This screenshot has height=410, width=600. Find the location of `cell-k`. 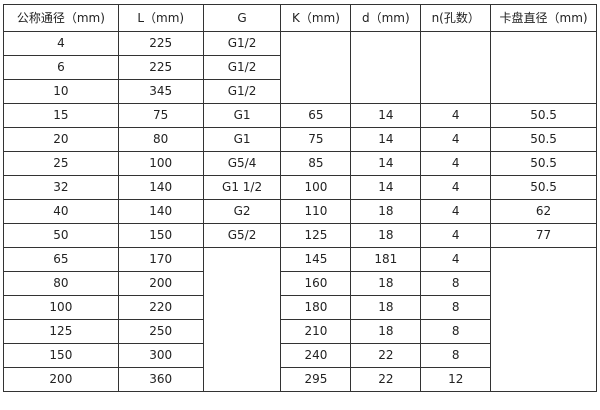

cell-k is located at coordinates (316, 67).